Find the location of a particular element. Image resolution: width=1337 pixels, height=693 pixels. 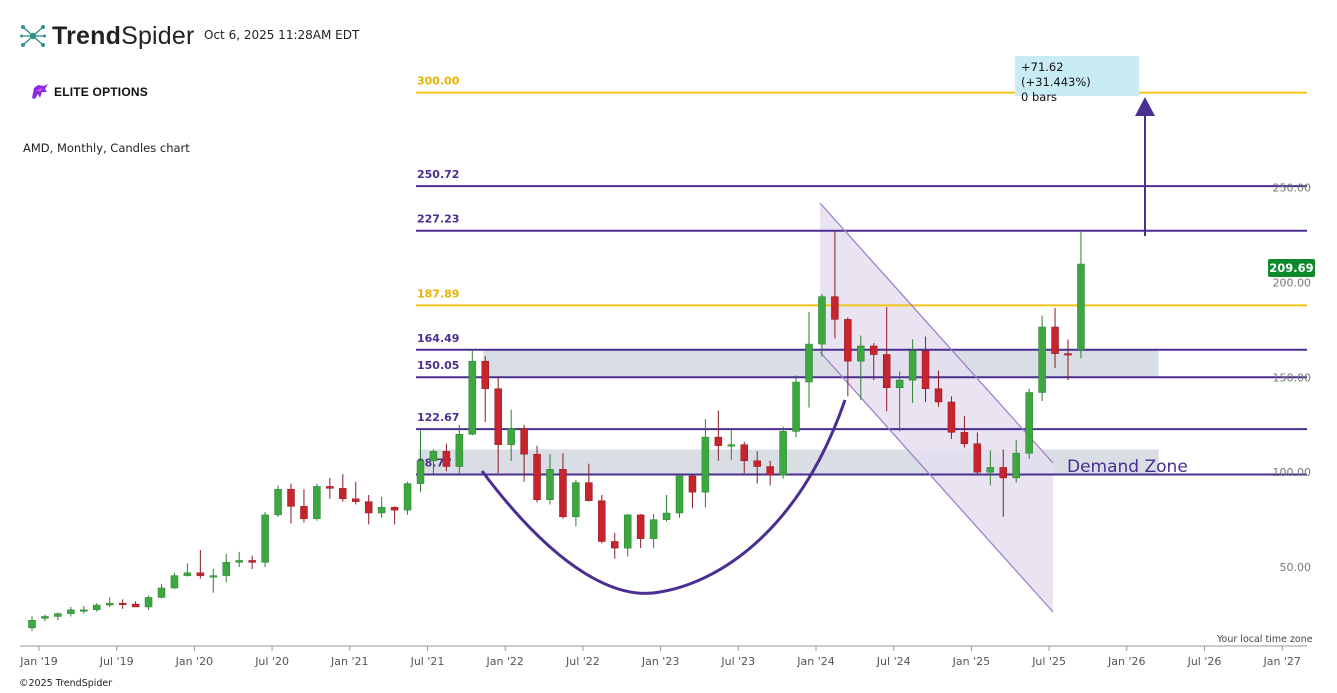

trendspider-spider-icon is located at coordinates (33, 36).